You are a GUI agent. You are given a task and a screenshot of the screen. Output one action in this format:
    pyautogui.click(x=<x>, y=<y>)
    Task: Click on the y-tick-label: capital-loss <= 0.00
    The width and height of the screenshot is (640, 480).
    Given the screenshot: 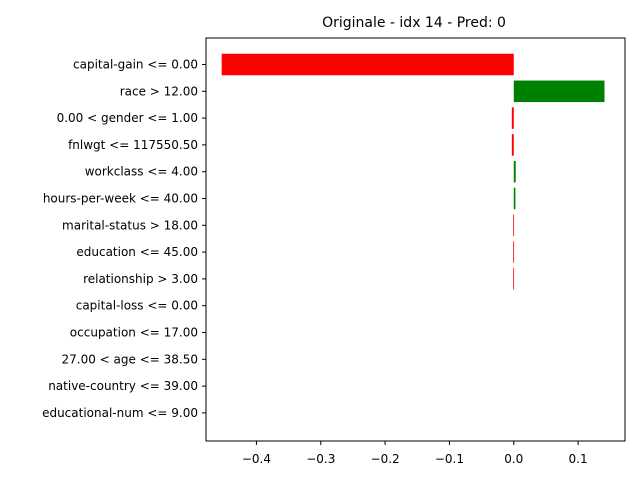 What is the action you would take?
    pyautogui.click(x=137, y=306)
    